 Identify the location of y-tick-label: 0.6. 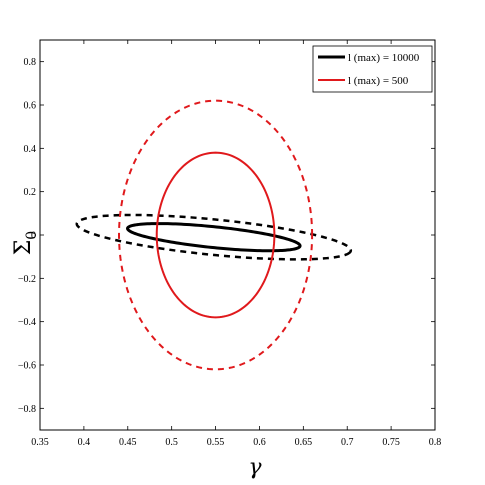
(30, 106).